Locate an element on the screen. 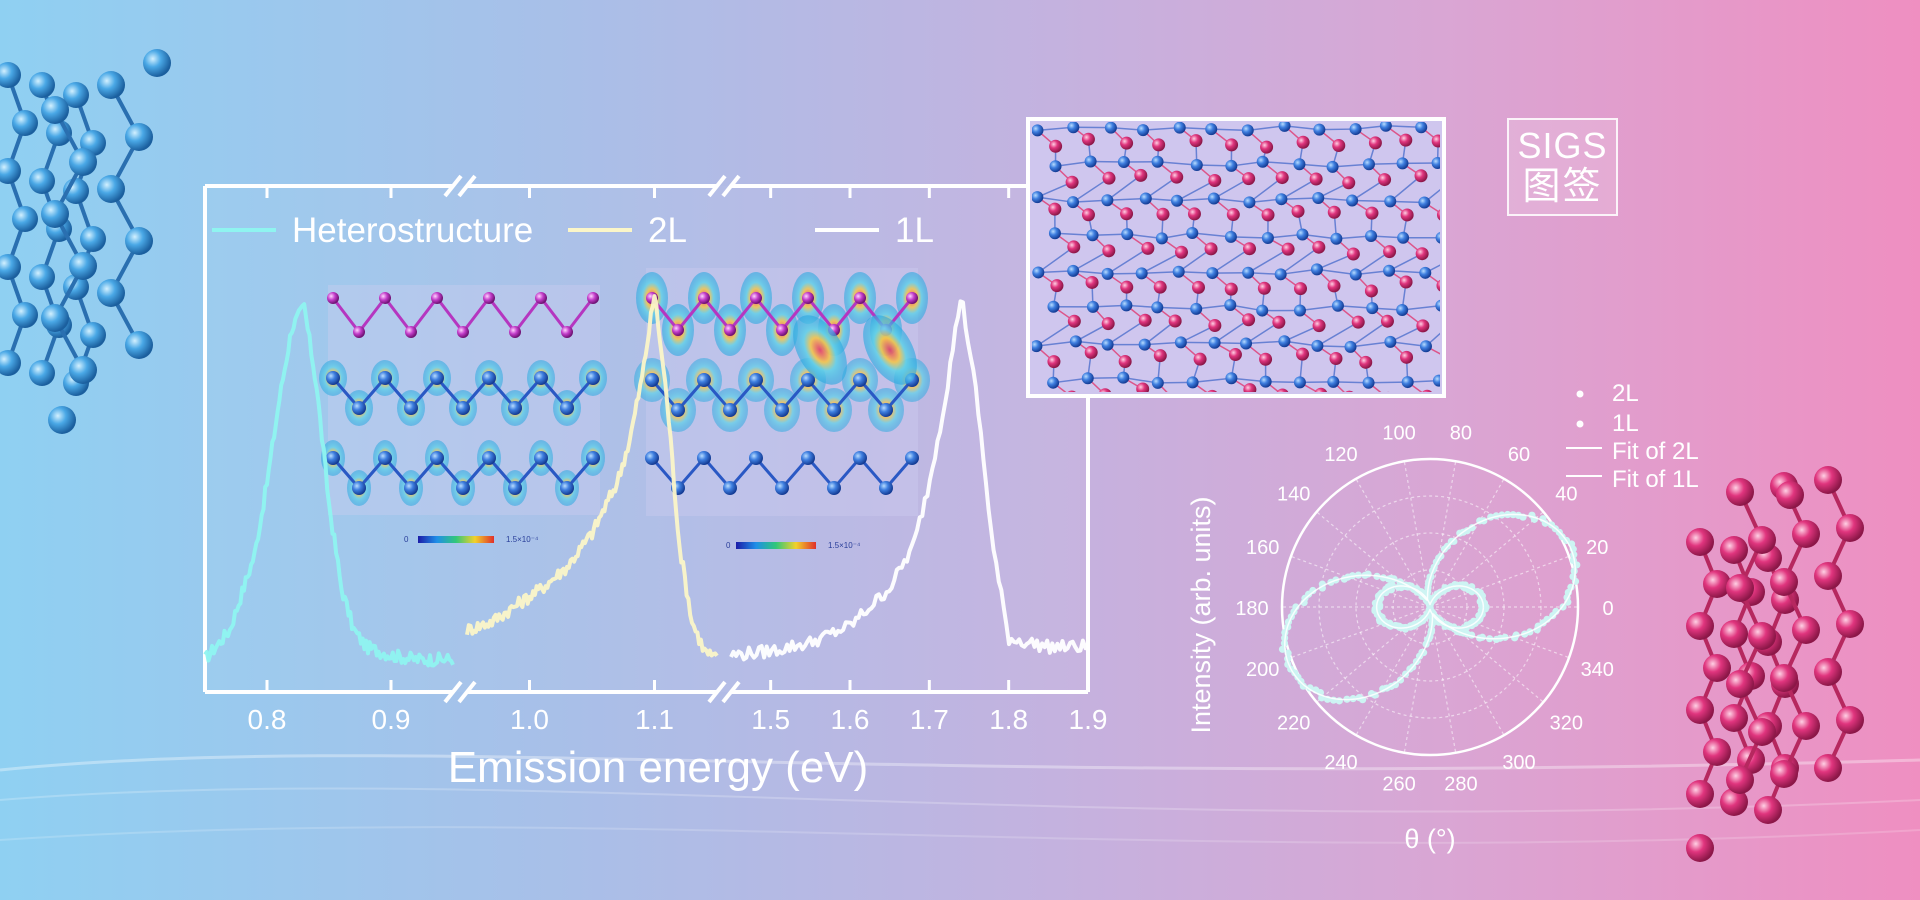 The height and width of the screenshot is (900, 1920). sigs-logo: SIGS 图签 is located at coordinates (1562, 167).